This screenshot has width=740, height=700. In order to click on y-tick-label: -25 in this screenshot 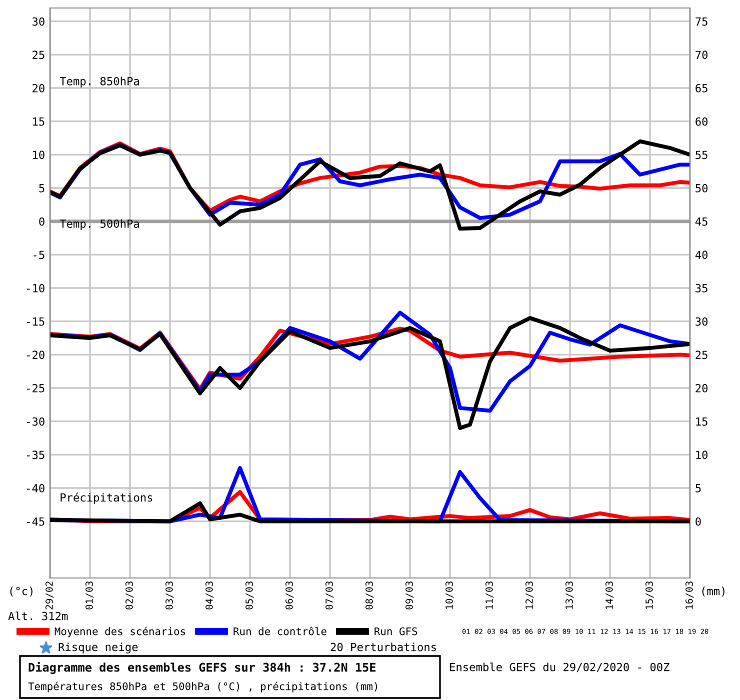, I will do `click(35, 388)`.